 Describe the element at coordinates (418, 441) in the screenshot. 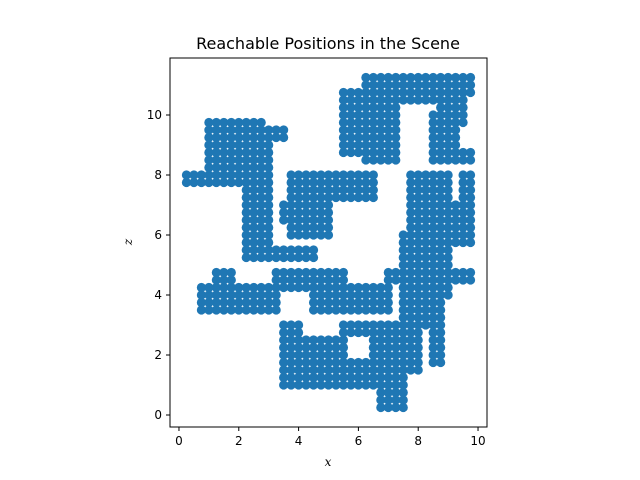

I see `x-tick-label: 8` at that location.